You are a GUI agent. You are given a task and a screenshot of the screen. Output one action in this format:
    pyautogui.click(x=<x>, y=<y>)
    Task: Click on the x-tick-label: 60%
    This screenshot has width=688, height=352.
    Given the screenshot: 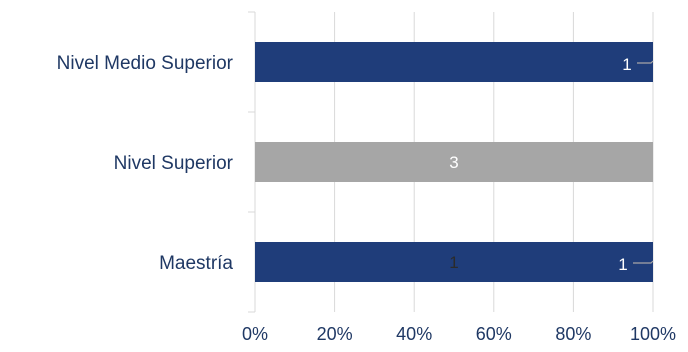 What is the action you would take?
    pyautogui.click(x=494, y=334)
    